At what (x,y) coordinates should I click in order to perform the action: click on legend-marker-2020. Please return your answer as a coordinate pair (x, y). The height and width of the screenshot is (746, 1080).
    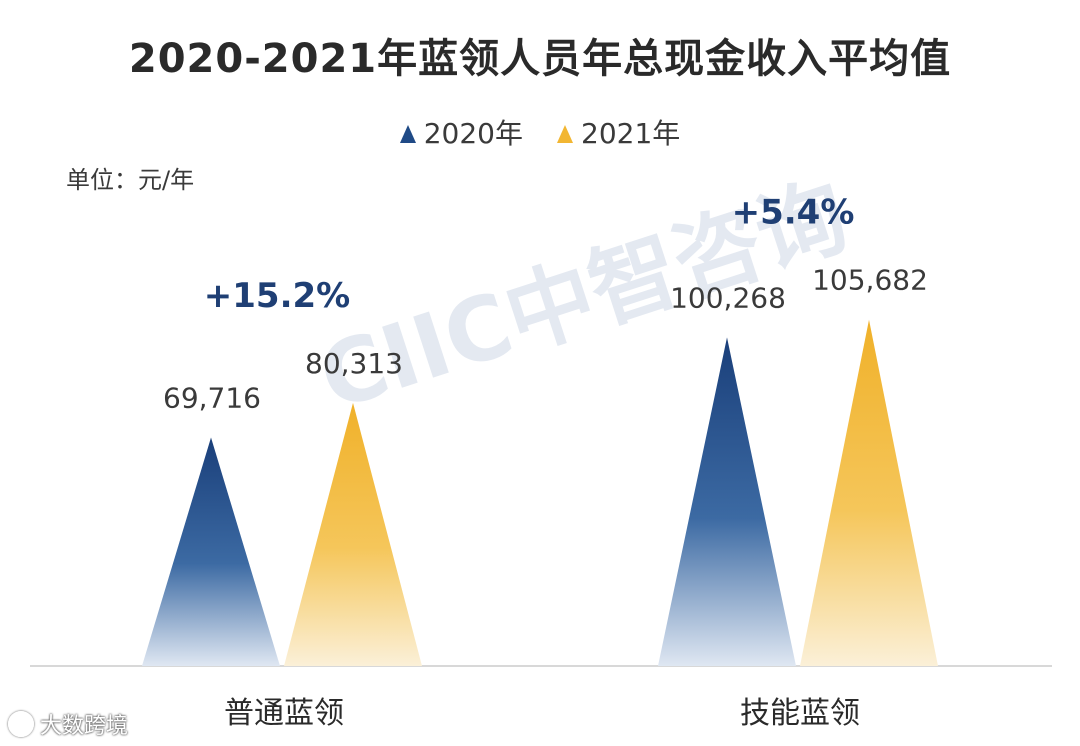
    Looking at the image, I should click on (407, 134).